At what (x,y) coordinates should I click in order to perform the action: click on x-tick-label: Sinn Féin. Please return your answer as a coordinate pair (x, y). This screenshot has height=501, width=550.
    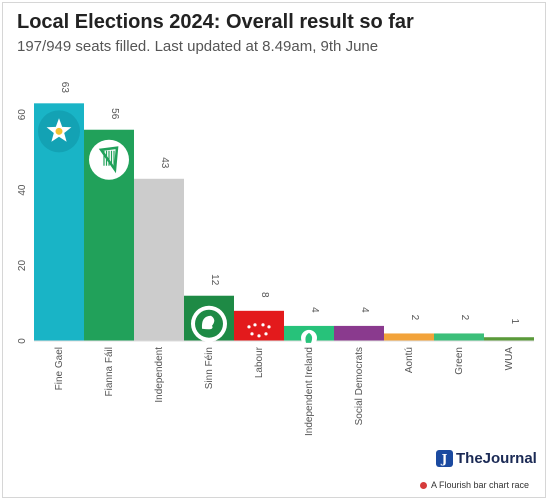
    Looking at the image, I should click on (209, 368).